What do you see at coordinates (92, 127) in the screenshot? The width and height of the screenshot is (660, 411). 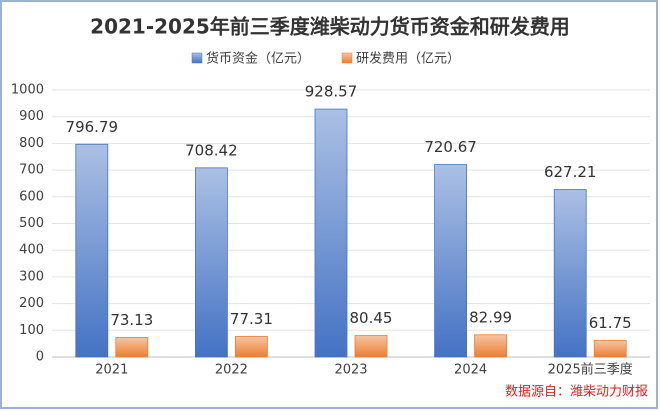 I see `value-label: 796.79` at bounding box center [92, 127].